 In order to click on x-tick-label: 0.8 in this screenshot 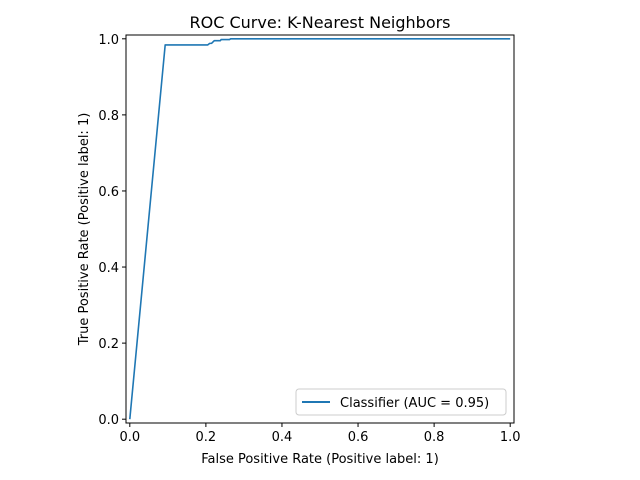, I will do `click(434, 437)`.